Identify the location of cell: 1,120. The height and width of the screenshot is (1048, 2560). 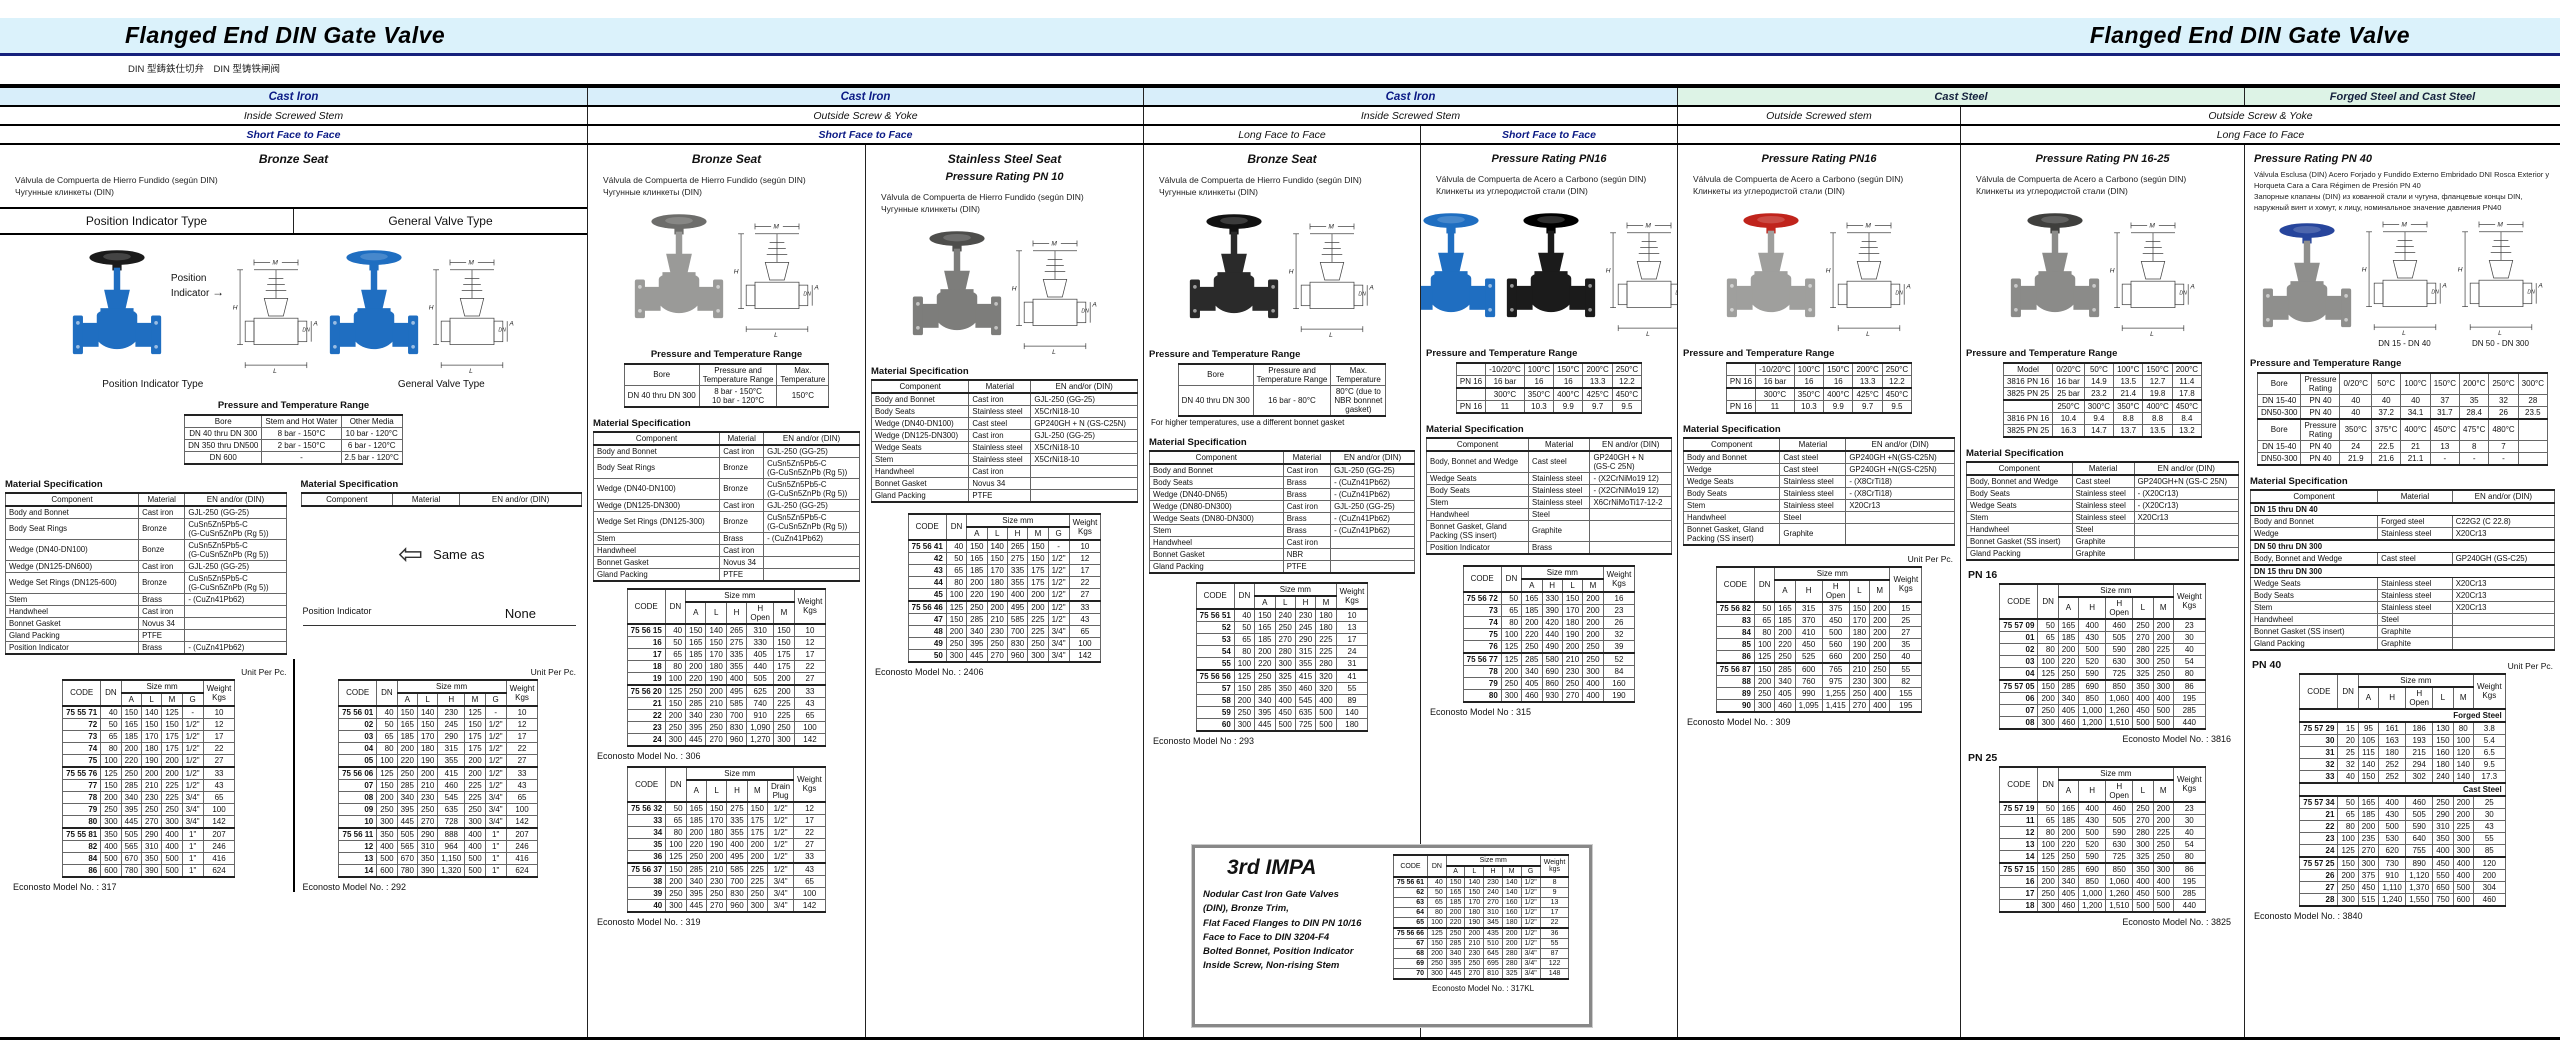
(2419, 875).